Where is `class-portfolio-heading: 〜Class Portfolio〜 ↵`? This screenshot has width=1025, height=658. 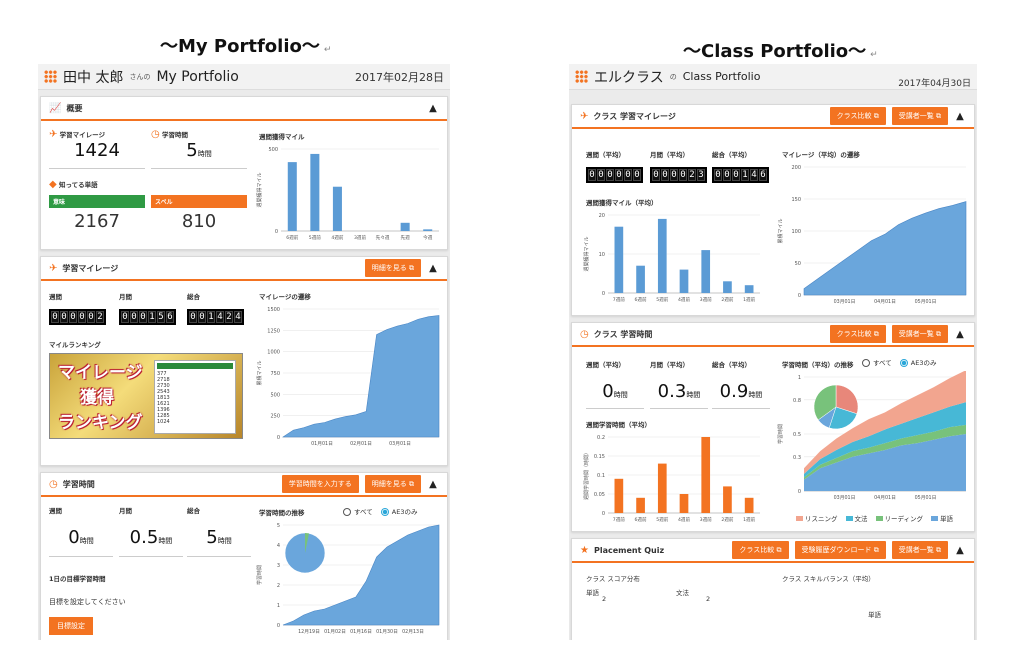
class-portfolio-heading: 〜Class Portfolio〜 ↵ is located at coordinates (780, 51).